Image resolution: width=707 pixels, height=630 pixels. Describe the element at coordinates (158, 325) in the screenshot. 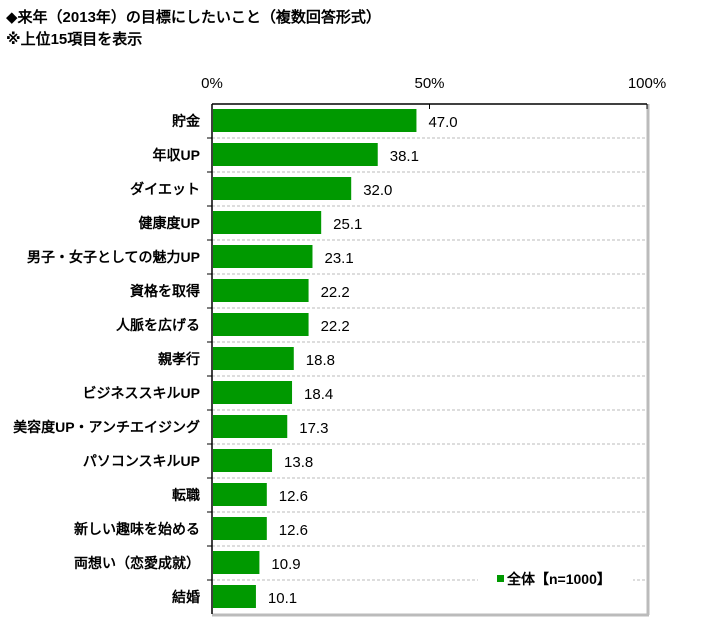

I see `category-label: 人脈を広げる` at that location.